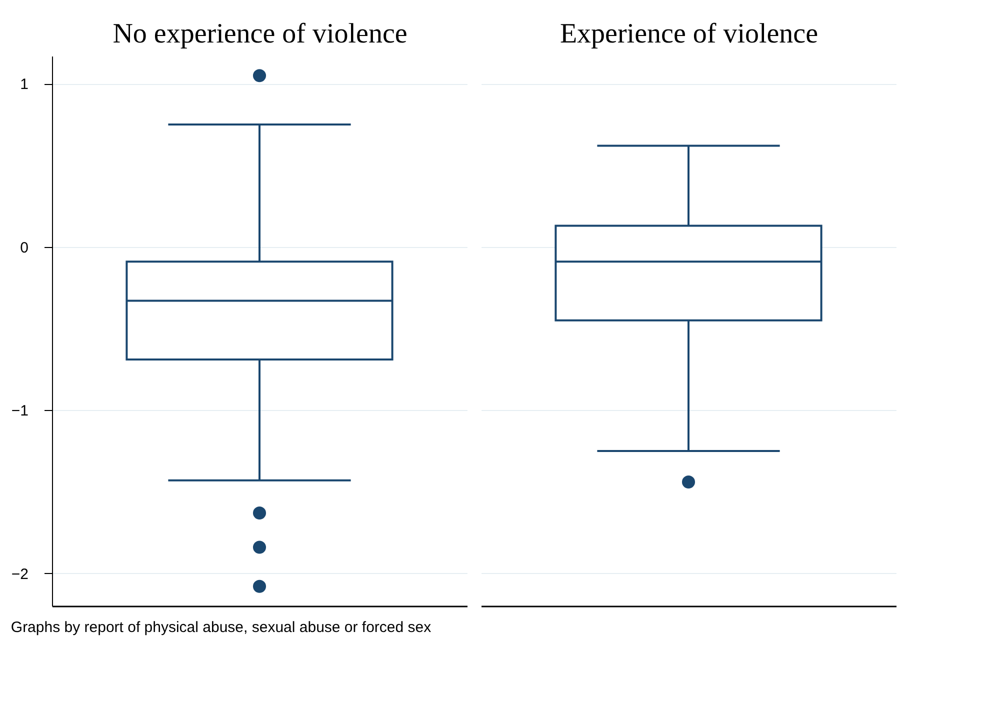 The image size is (986, 715). What do you see at coordinates (260, 34) in the screenshot?
I see `x-tick-label: No experience of violence` at bounding box center [260, 34].